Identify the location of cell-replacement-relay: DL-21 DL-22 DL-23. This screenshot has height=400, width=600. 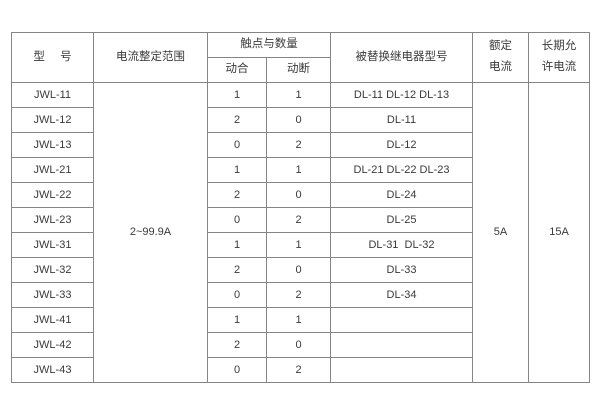
(401, 170).